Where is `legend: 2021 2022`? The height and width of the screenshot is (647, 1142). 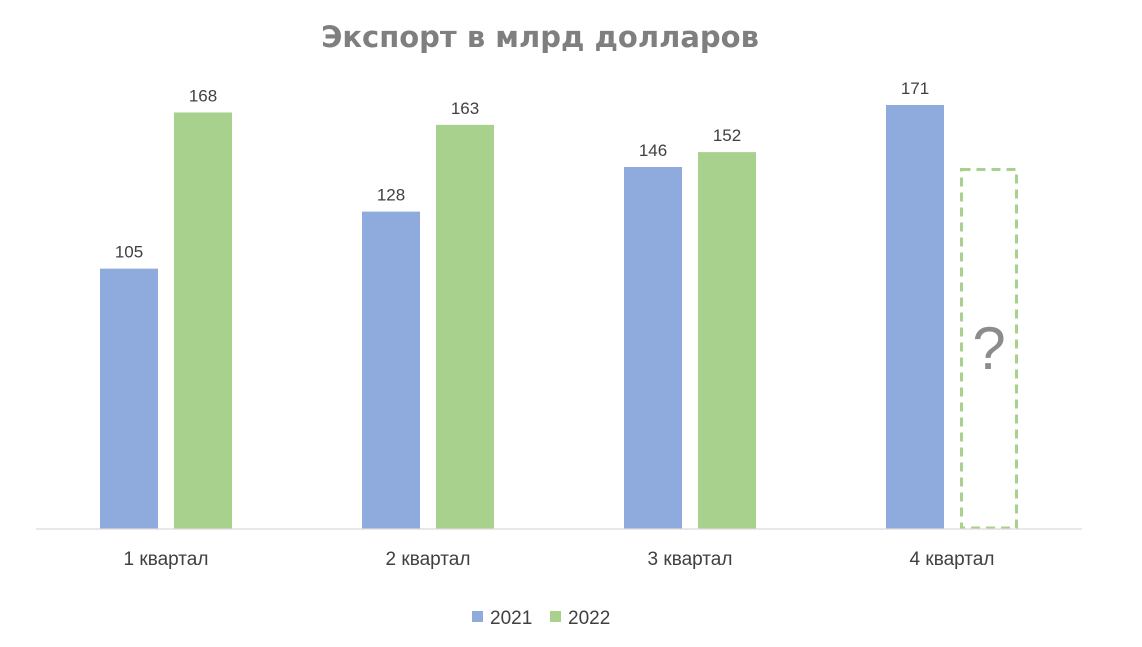 legend: 2021 2022 is located at coordinates (541, 618).